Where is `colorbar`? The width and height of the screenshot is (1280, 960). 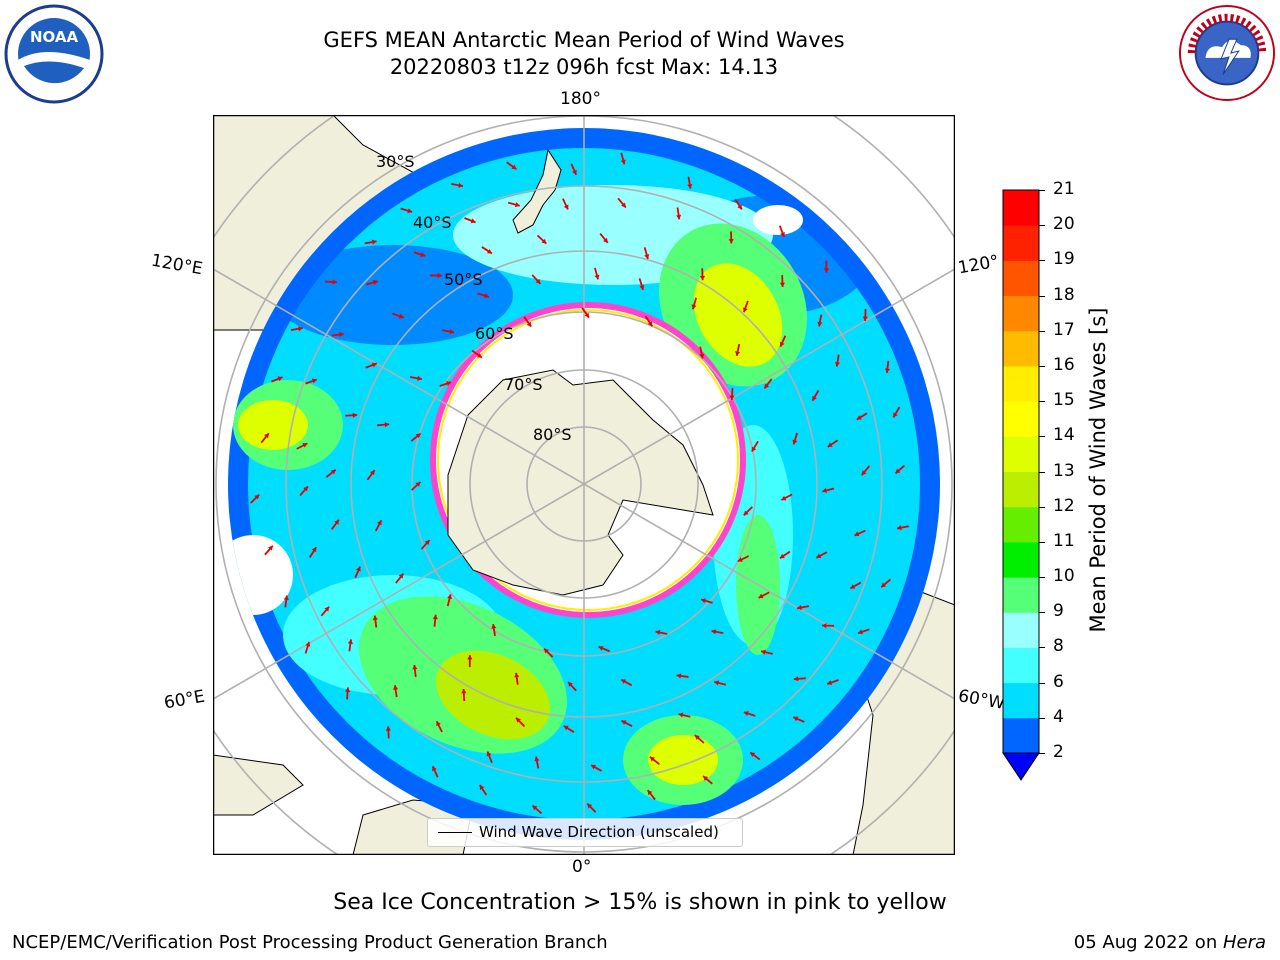
colorbar is located at coordinates (1021, 485).